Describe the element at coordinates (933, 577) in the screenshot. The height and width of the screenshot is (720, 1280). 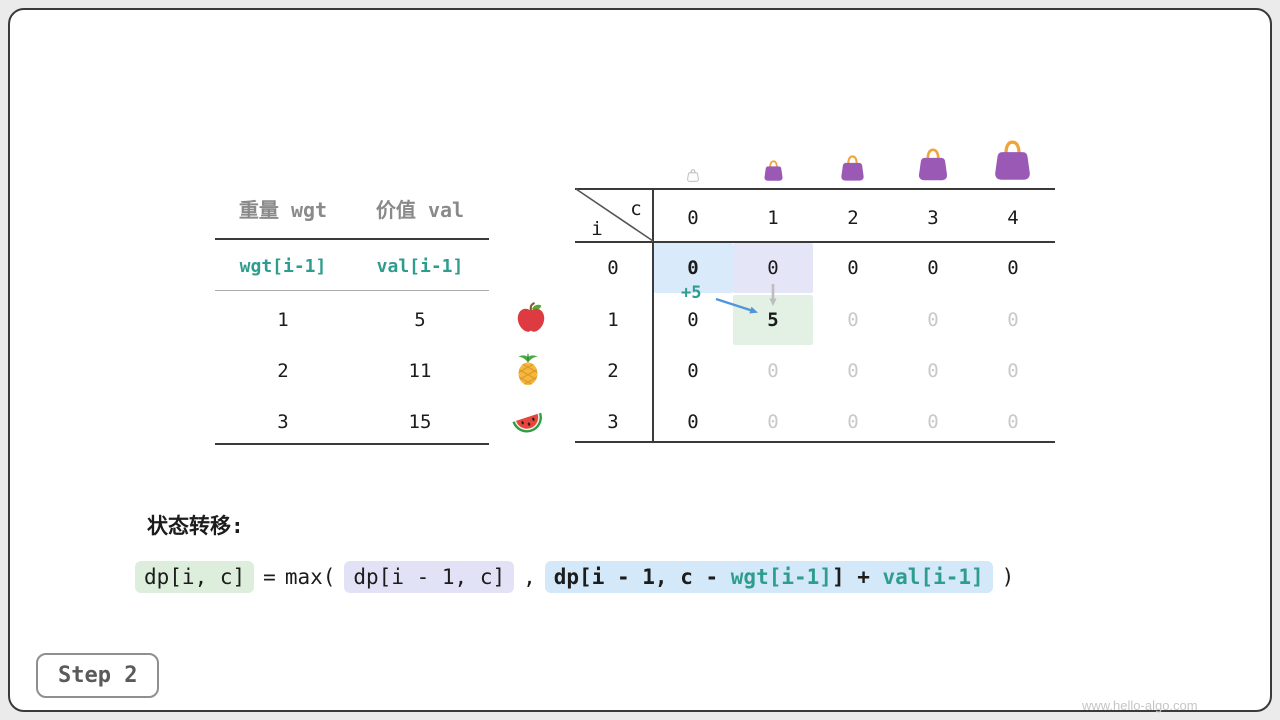
I see `formula-option2-val: val[i-1]` at that location.